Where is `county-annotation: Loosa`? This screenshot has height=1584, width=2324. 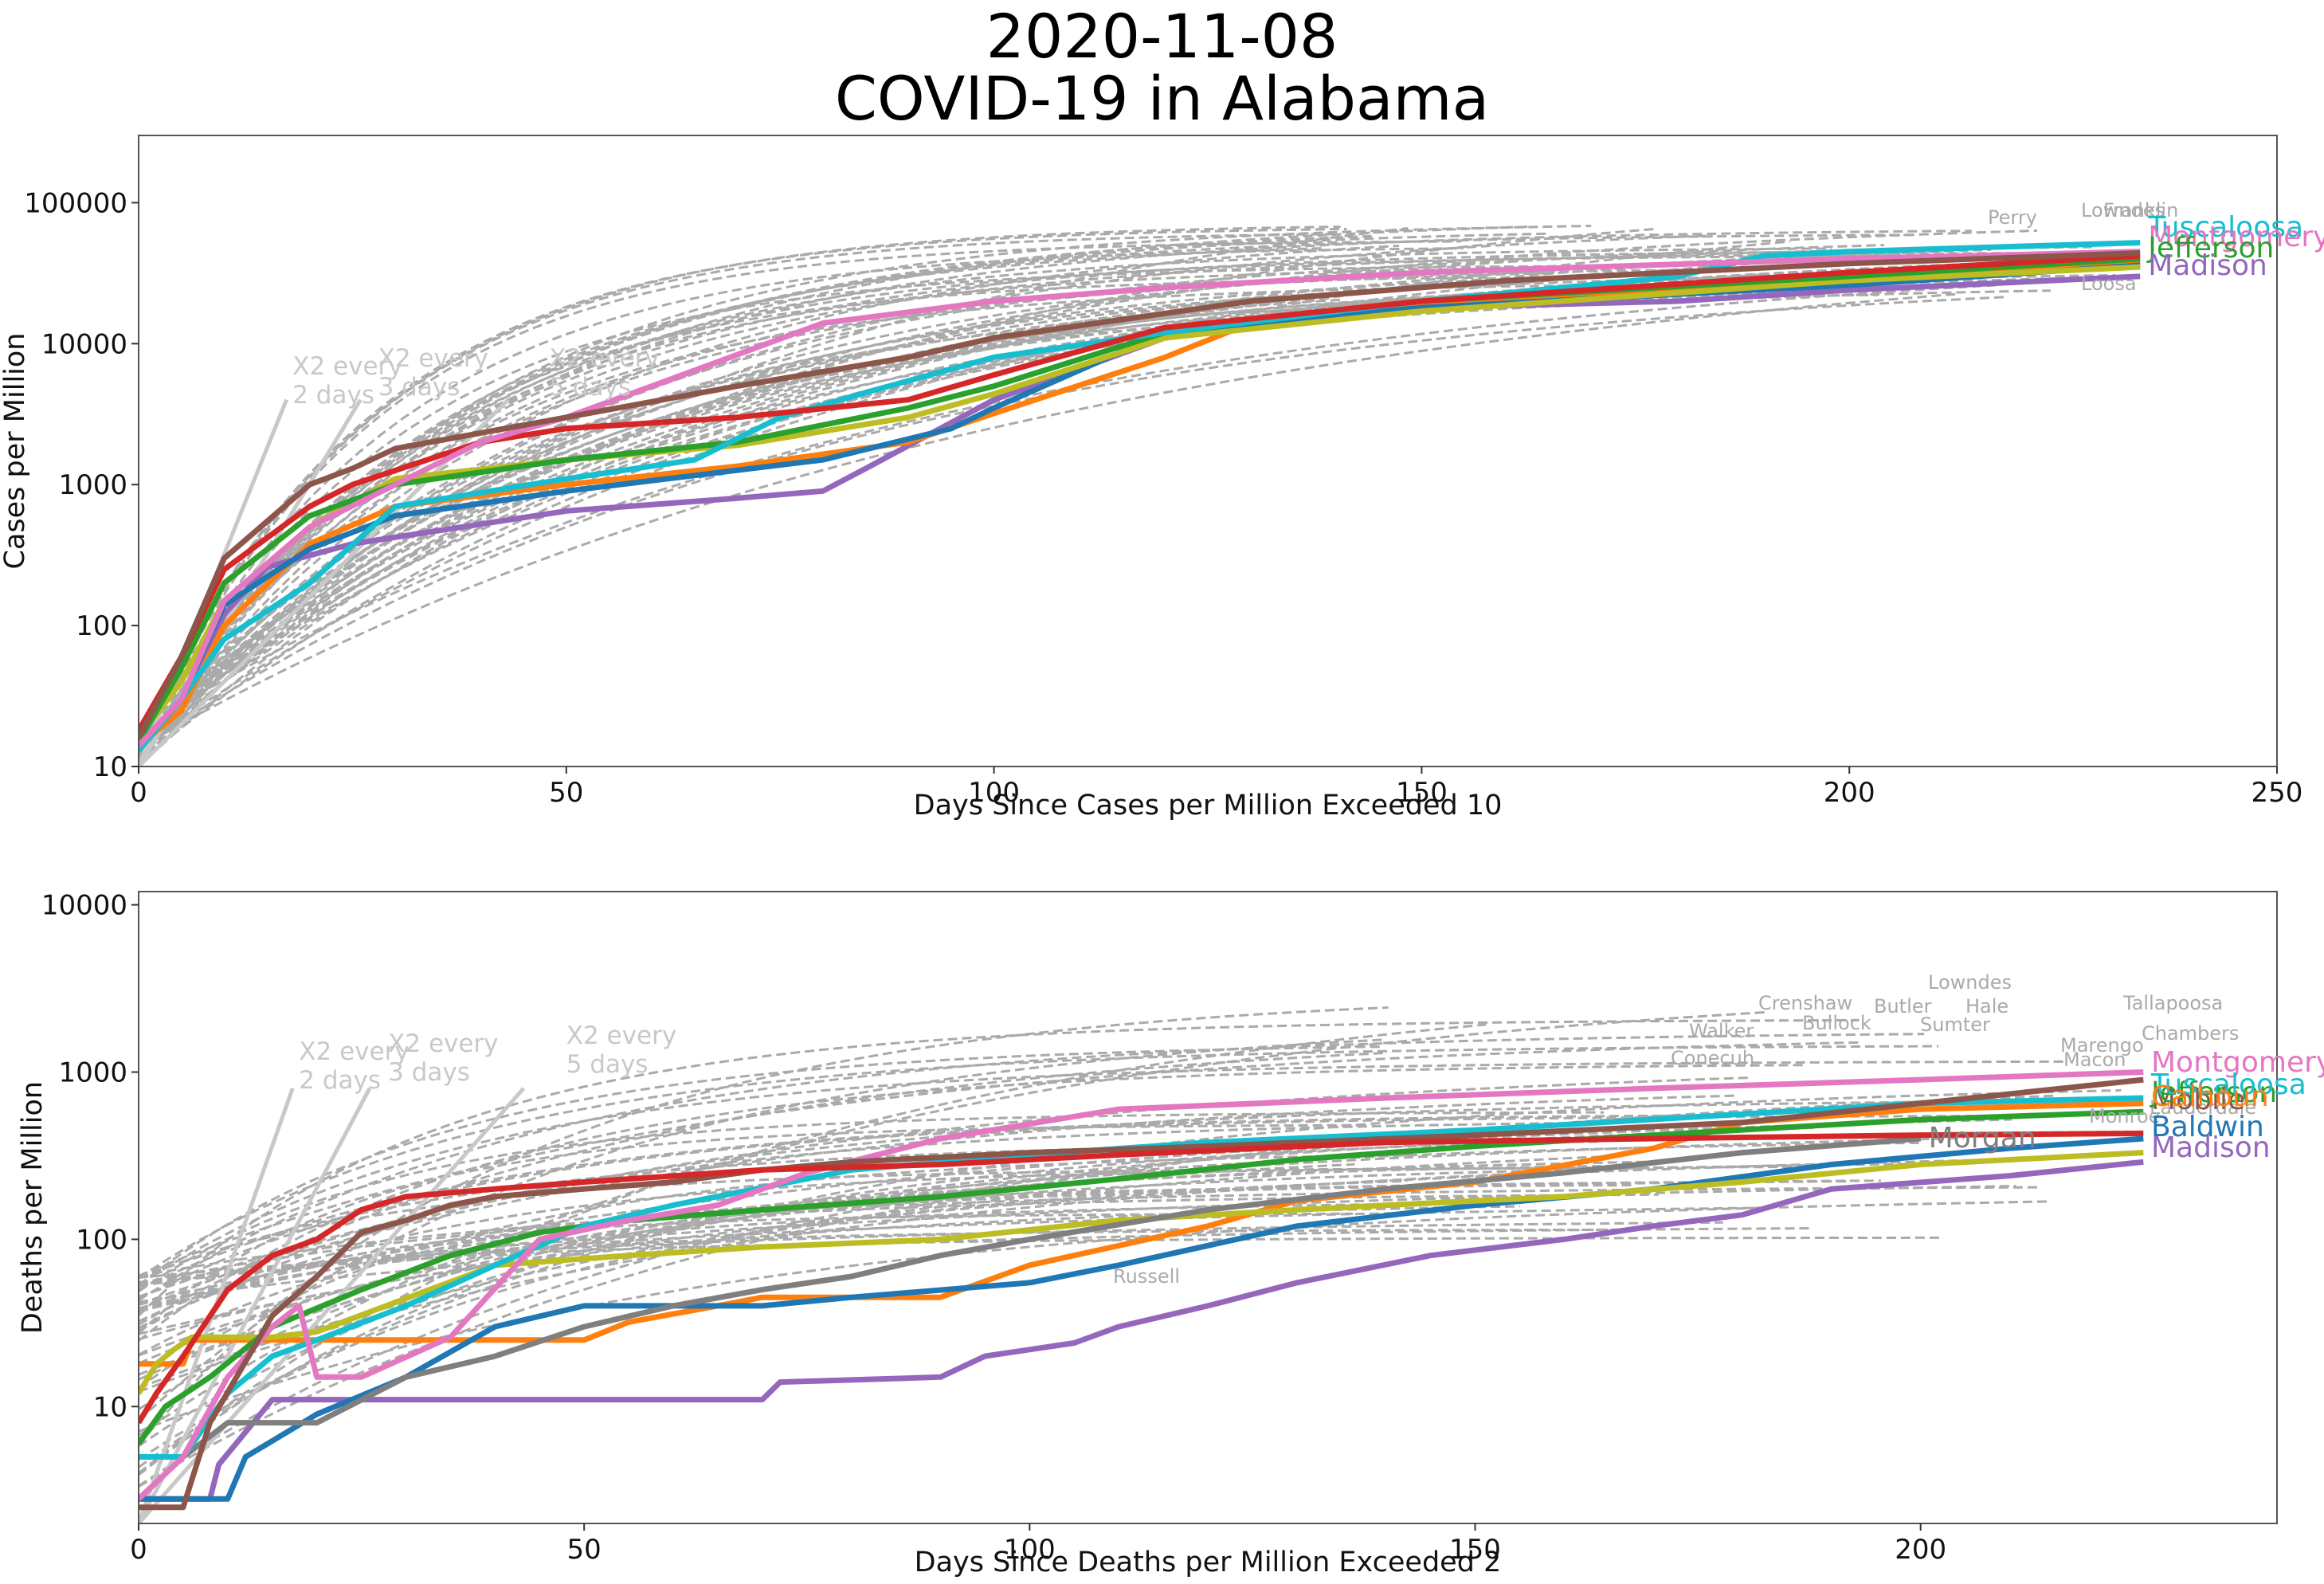
county-annotation: Loosa is located at coordinates (2109, 283).